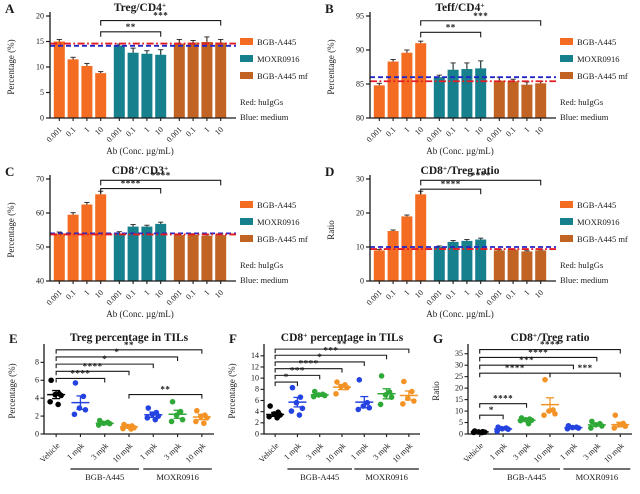 The width and height of the screenshot is (640, 494). I want to click on legend-swatch-MOXR0916, so click(566, 221).